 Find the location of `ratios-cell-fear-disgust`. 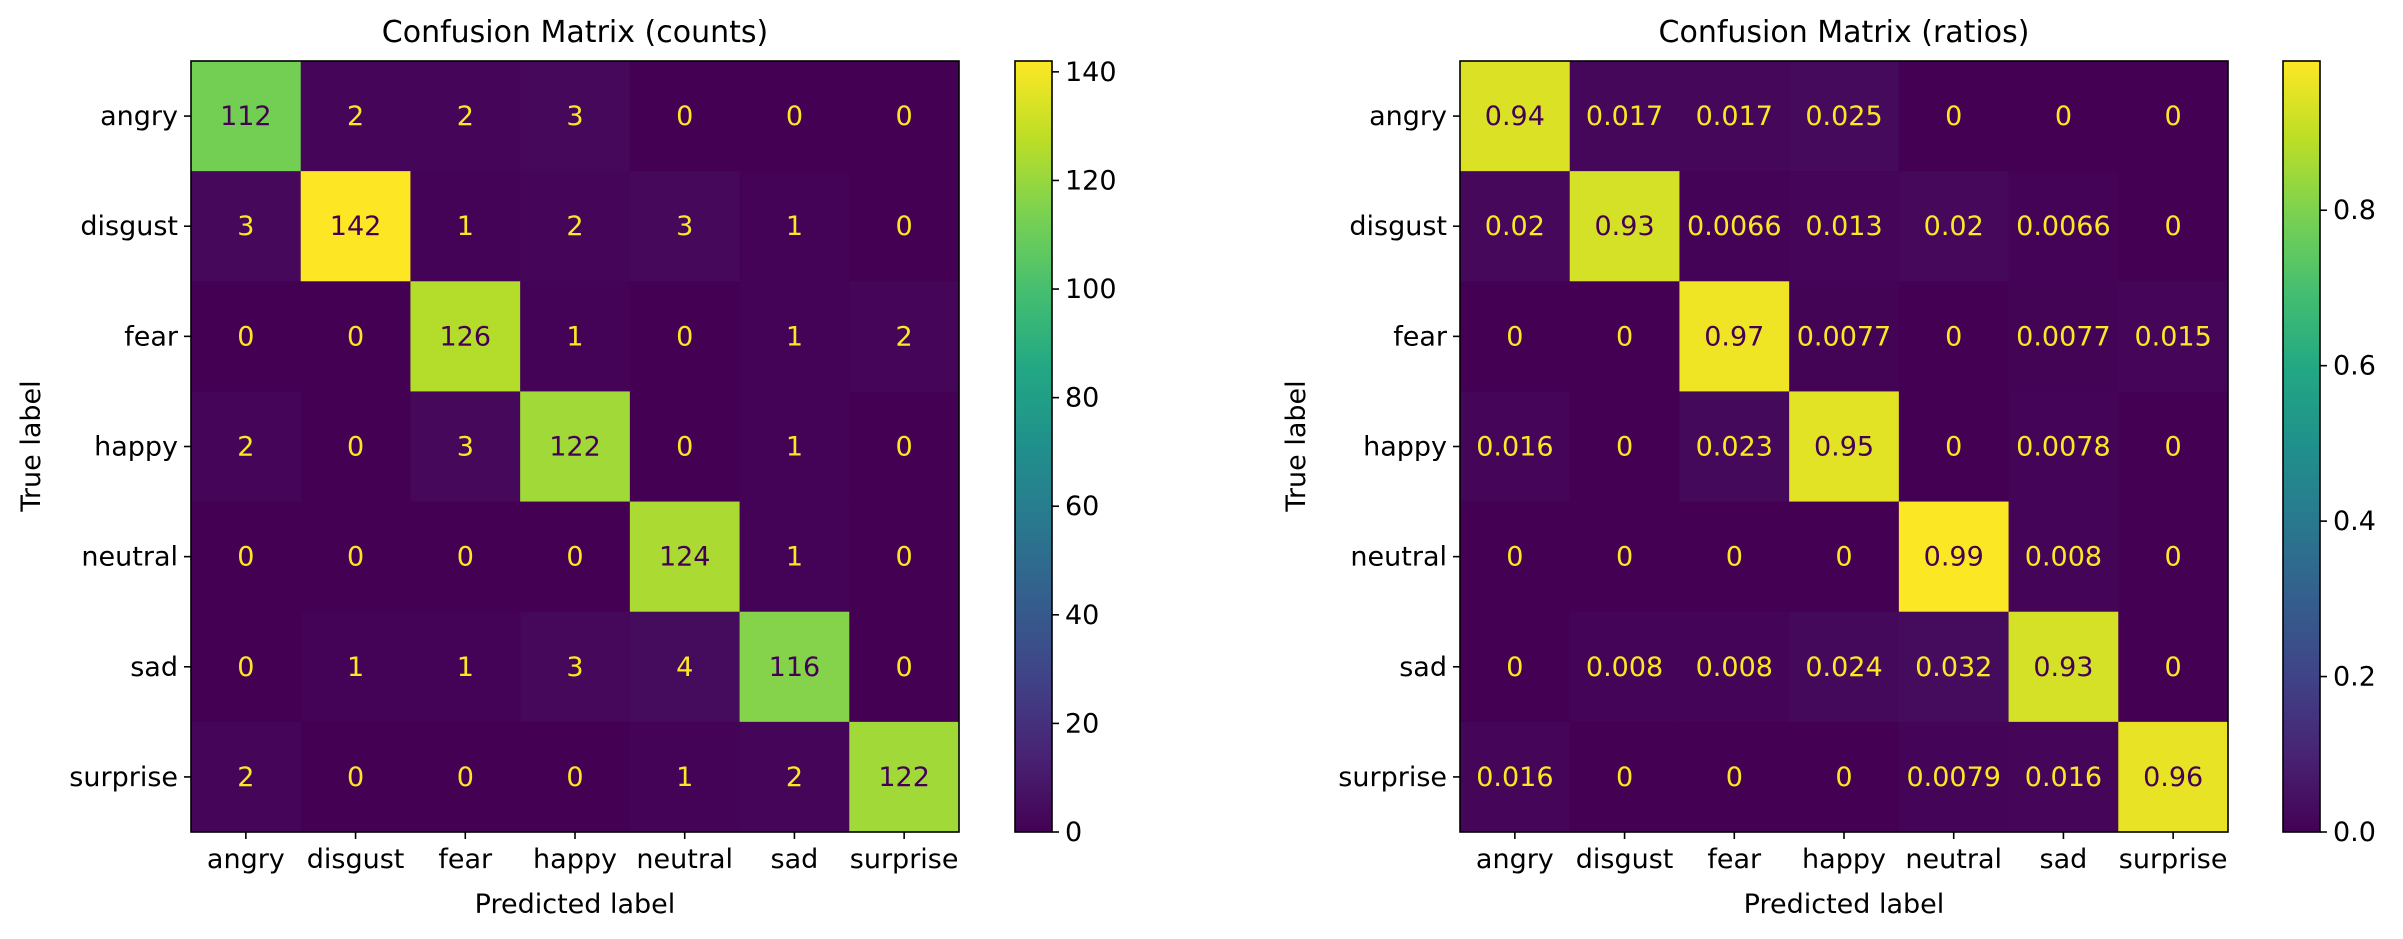

ratios-cell-fear-disgust is located at coordinates (1624, 336).